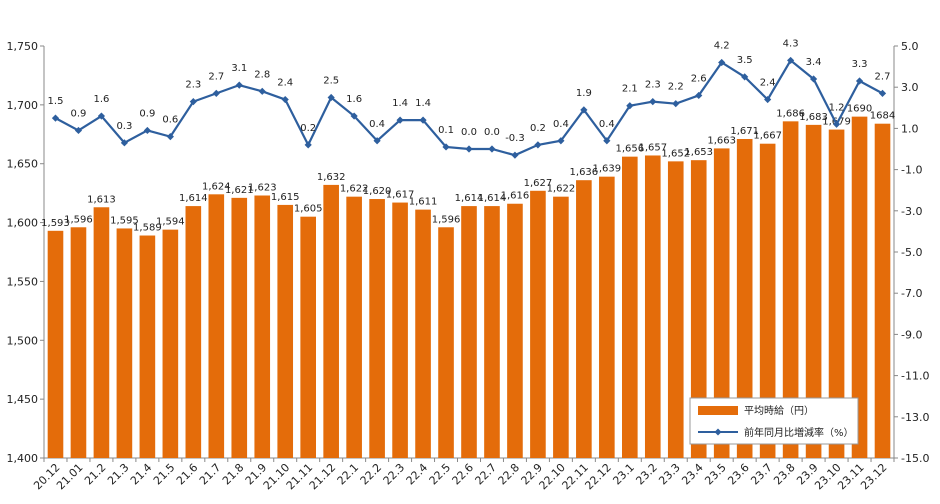 The height and width of the screenshot is (504, 940). Describe the element at coordinates (55, 223) in the screenshot. I see `bar-data-label: 1,593` at that location.